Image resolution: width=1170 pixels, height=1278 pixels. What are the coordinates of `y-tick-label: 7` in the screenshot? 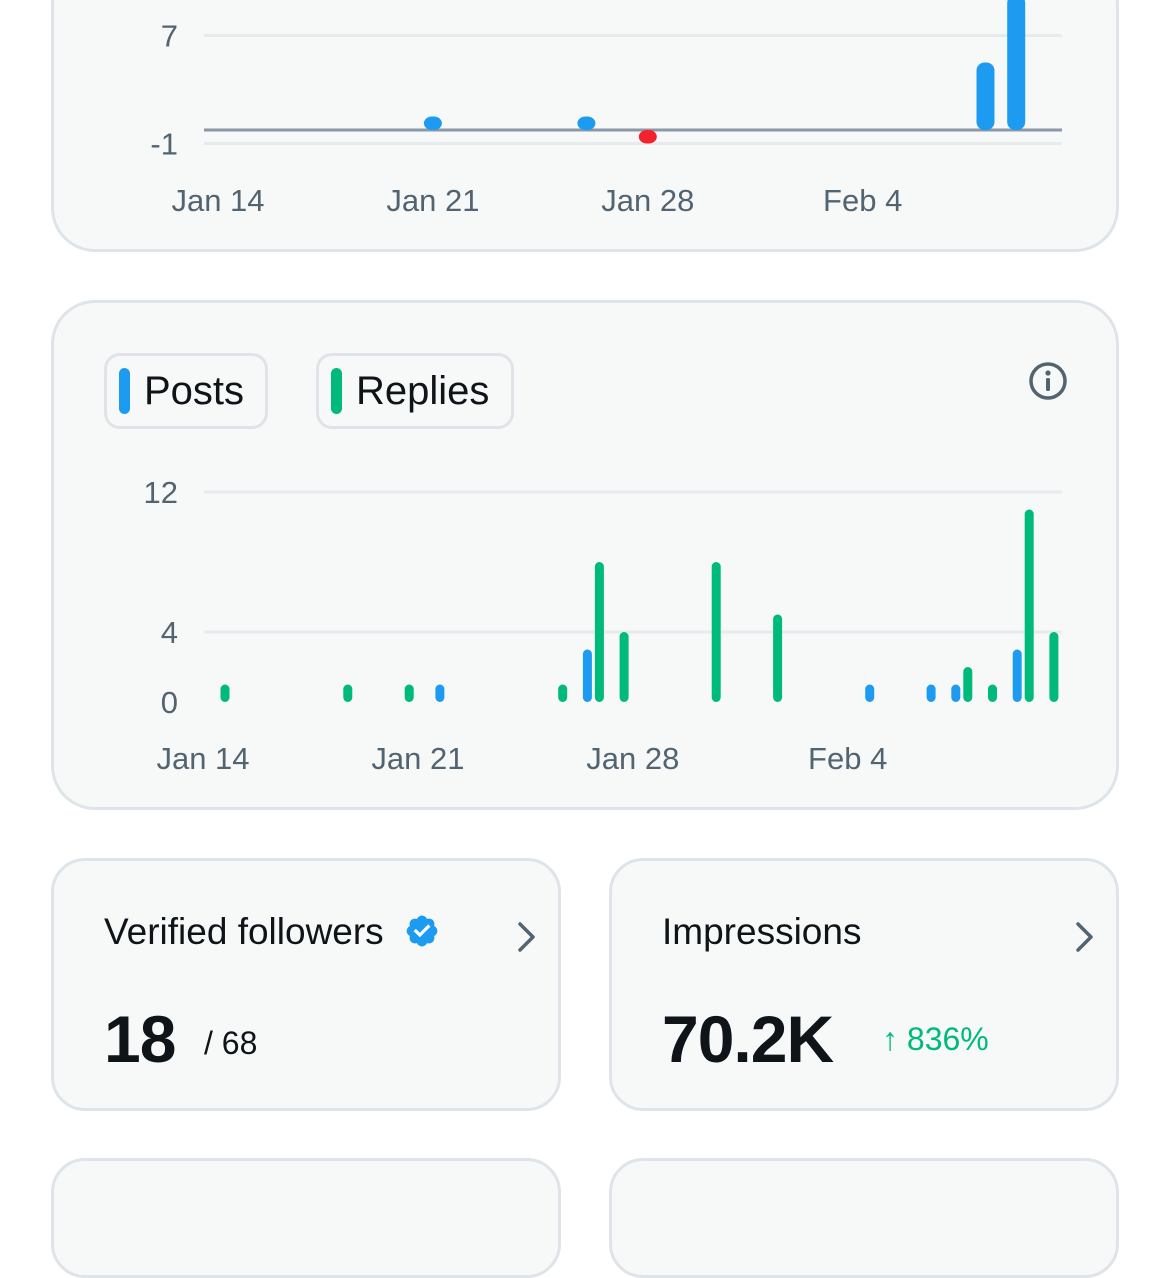 It's located at (169, 36).